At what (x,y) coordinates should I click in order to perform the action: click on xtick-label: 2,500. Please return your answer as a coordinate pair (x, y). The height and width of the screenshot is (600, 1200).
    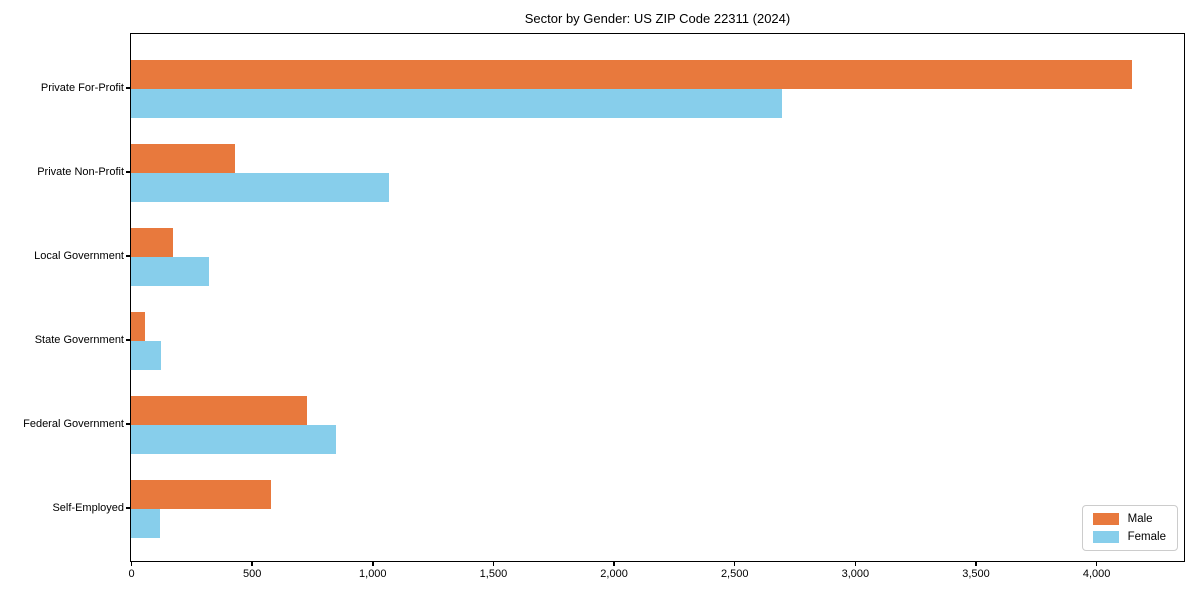
    Looking at the image, I should click on (734, 574).